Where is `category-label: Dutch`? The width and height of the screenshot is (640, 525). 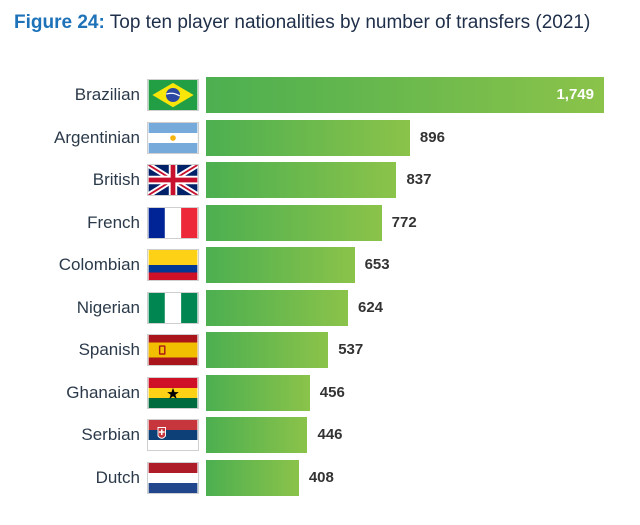 category-label: Dutch is located at coordinates (117, 477).